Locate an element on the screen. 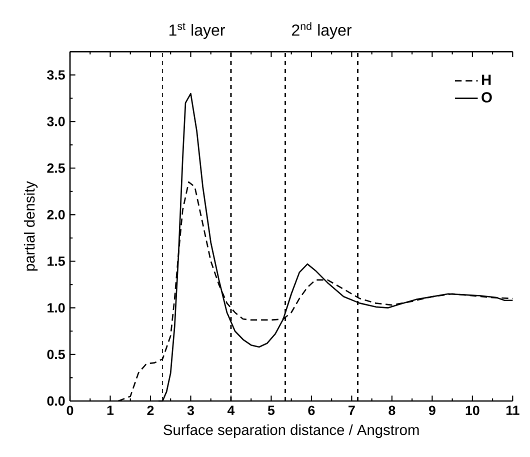  legend-label: O is located at coordinates (487, 97).